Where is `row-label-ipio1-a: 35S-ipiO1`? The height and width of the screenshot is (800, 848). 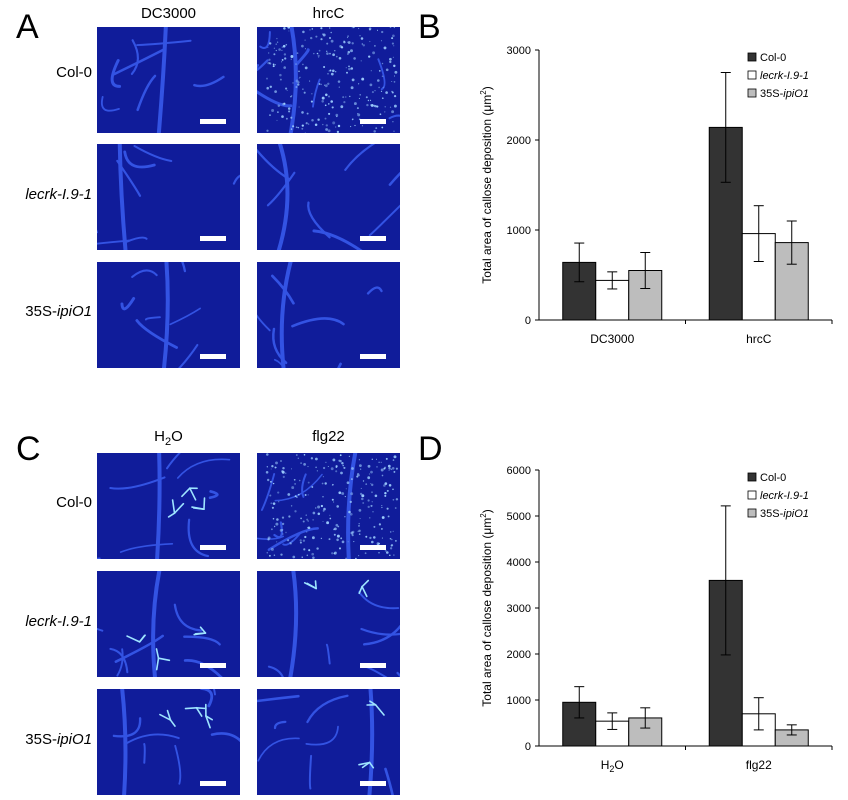 row-label-ipio1-a: 35S-ipiO1 is located at coordinates (58, 311).